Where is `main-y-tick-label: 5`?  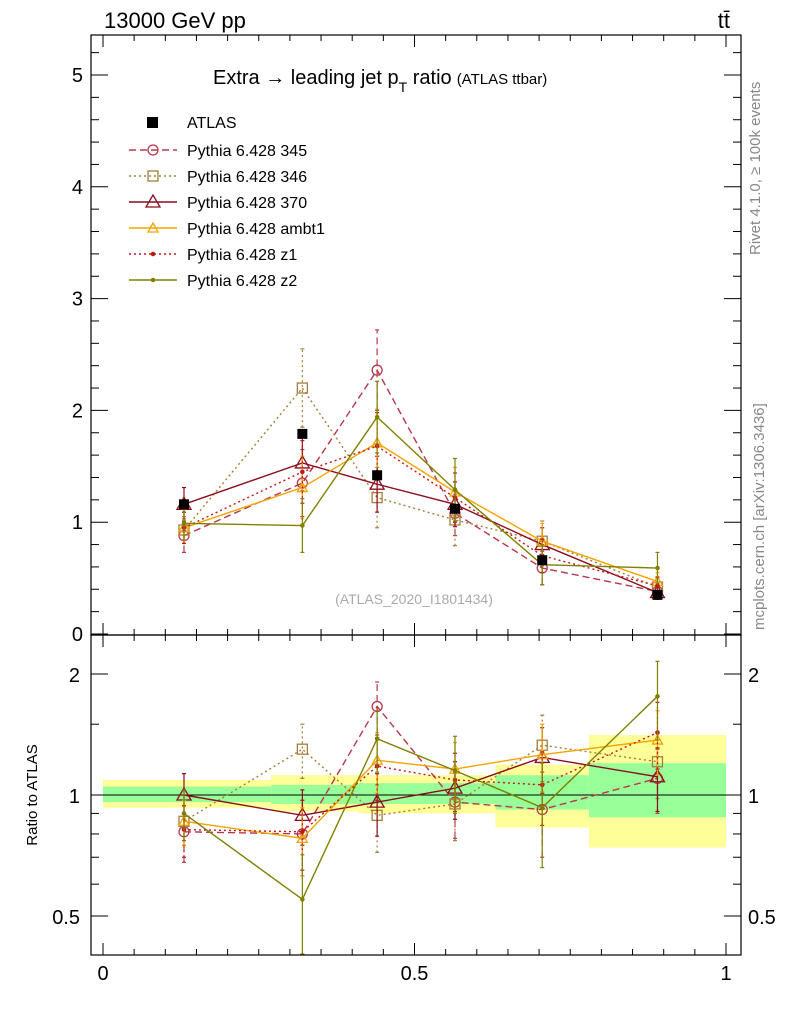 main-y-tick-label: 5 is located at coordinates (77, 76).